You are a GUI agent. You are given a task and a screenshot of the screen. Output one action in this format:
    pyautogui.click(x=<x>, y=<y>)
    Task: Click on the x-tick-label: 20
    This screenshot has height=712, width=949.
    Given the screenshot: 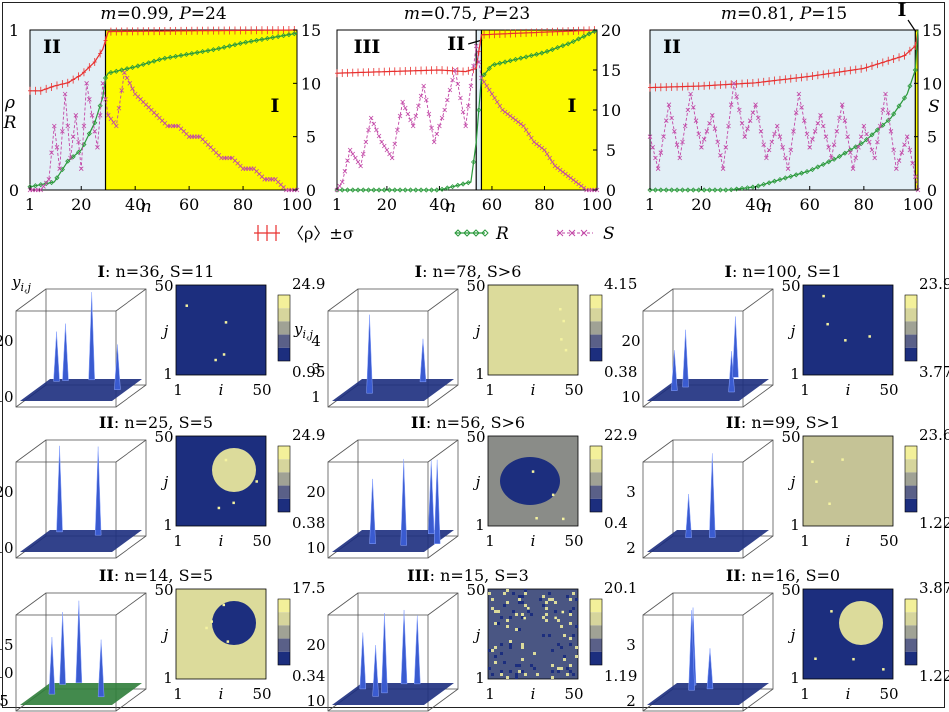 What is the action you would take?
    pyautogui.click(x=387, y=204)
    